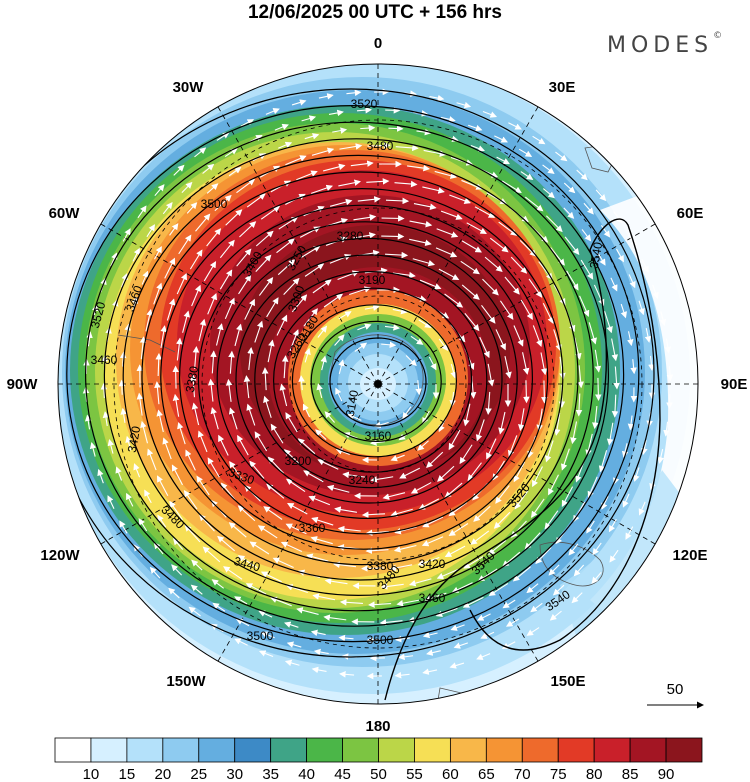 This screenshot has width=750, height=782. What do you see at coordinates (350, 236) in the screenshot?
I see `contour-label: 3280` at bounding box center [350, 236].